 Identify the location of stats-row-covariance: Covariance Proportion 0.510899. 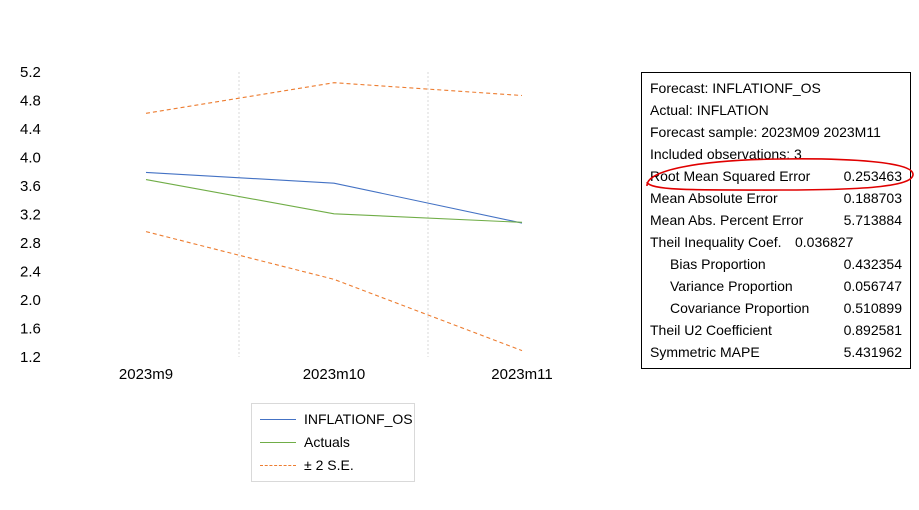
(776, 308).